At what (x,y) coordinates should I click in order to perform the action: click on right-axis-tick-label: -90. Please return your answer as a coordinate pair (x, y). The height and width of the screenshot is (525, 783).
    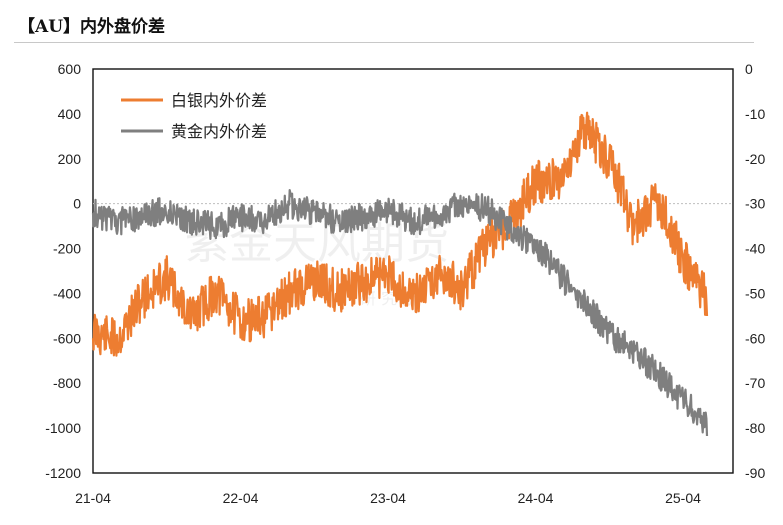
    Looking at the image, I should click on (755, 473).